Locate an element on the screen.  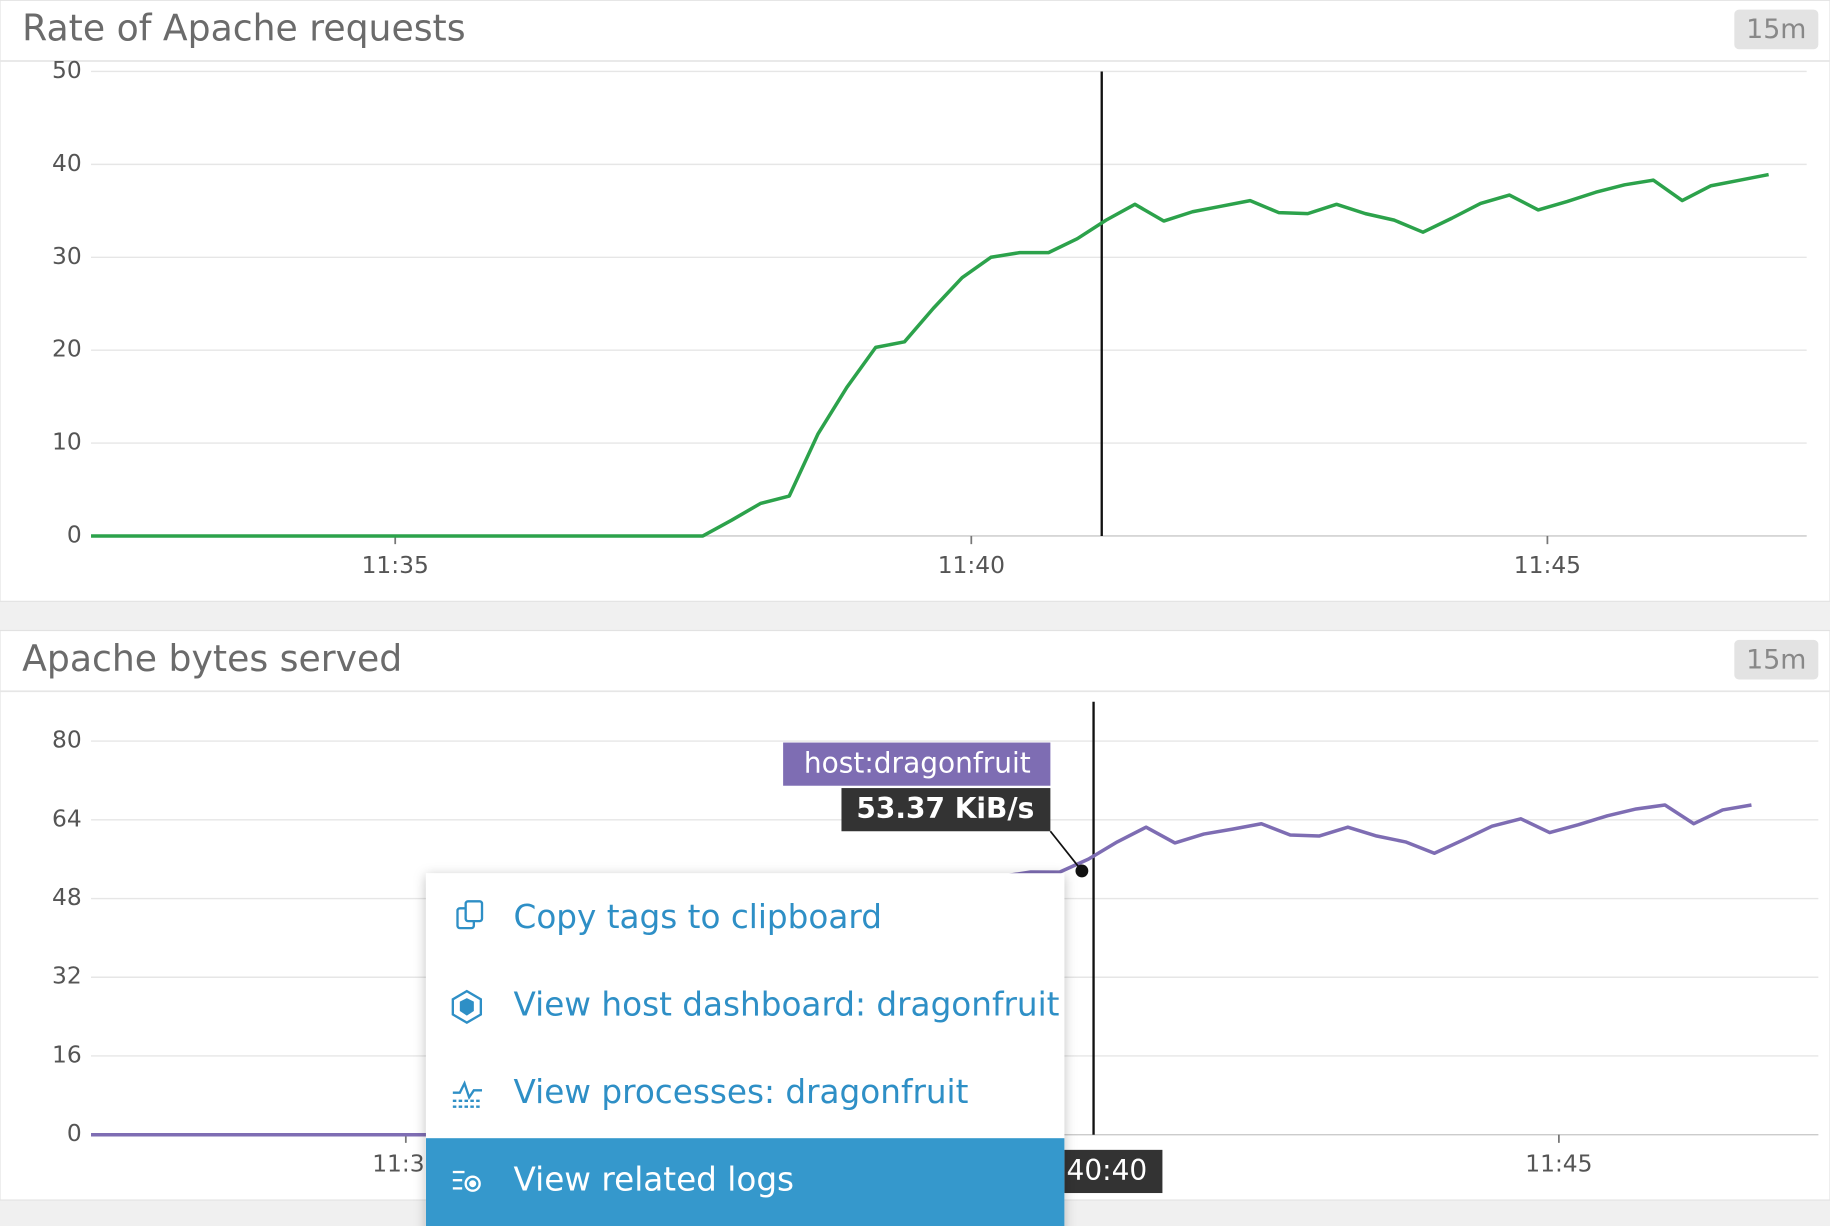
icon-host is located at coordinates (467, 1007).